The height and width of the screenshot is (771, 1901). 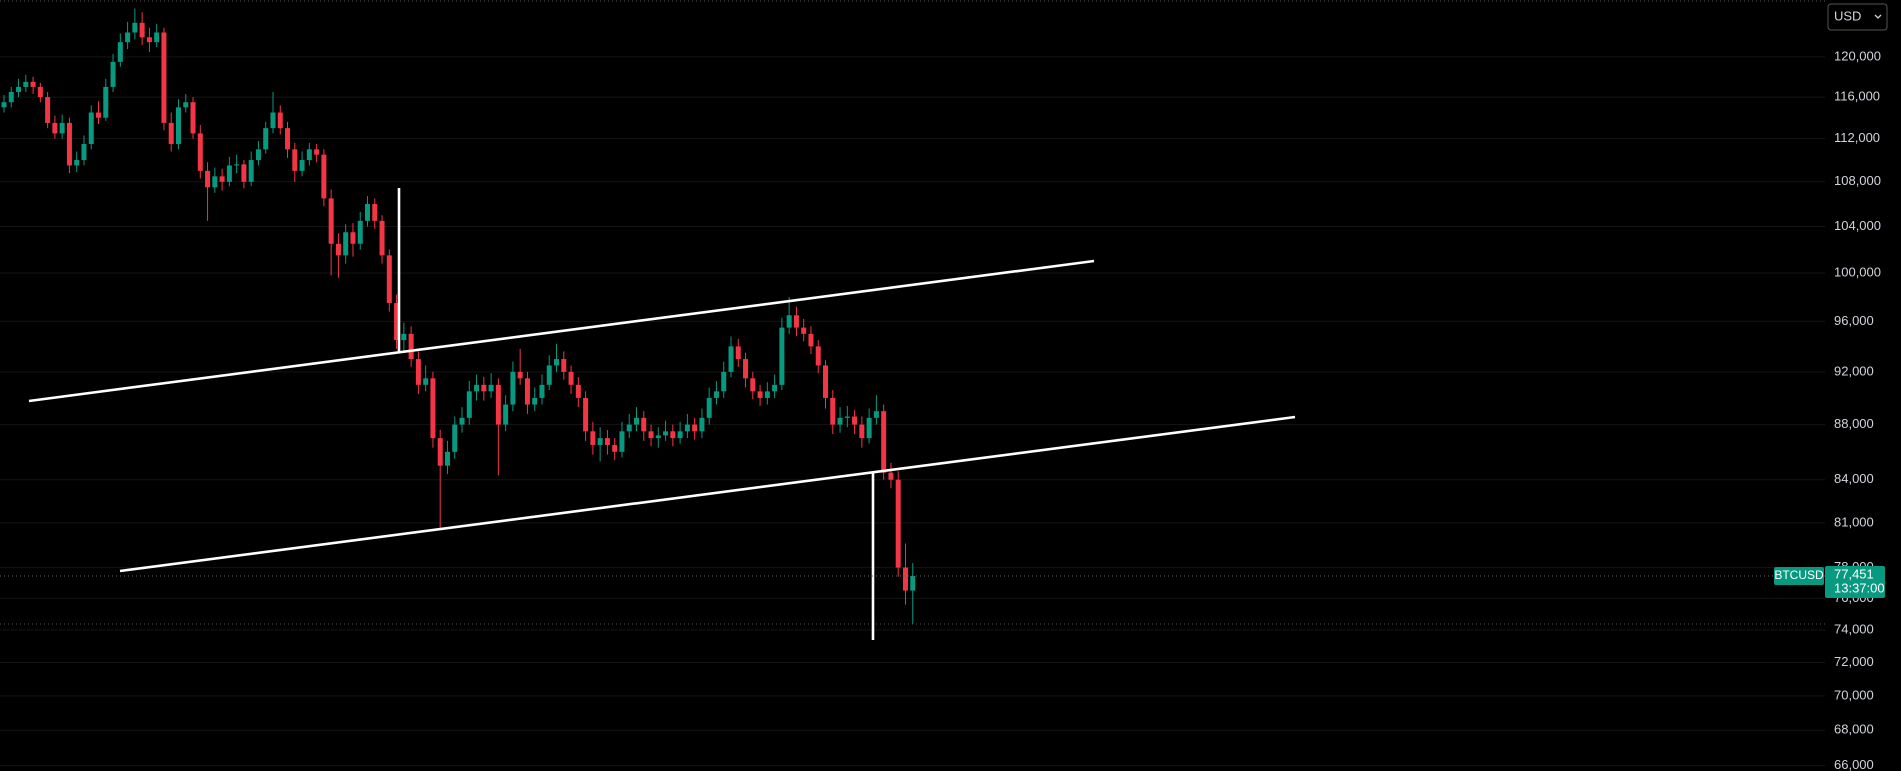 I want to click on y-tick-label: 112,000, so click(x=1857, y=137).